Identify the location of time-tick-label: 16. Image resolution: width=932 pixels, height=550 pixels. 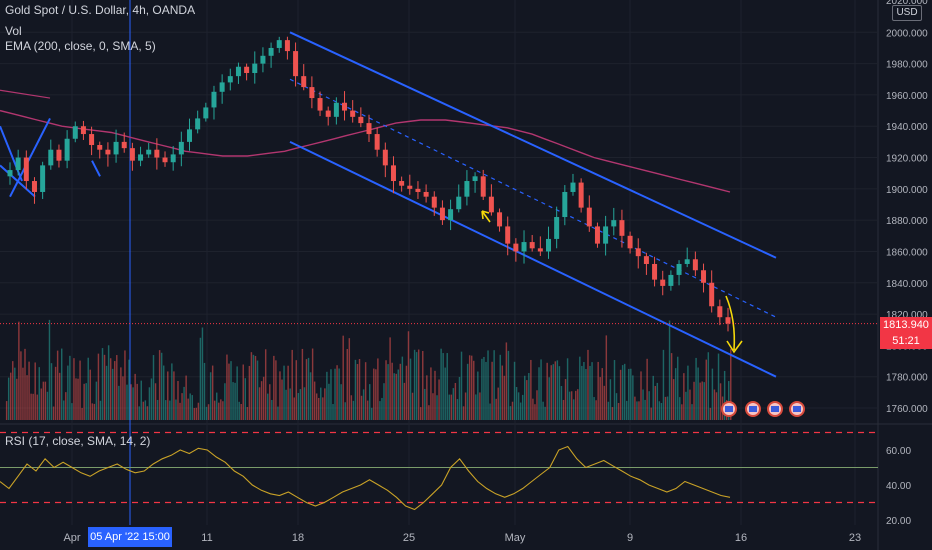
(741, 538).